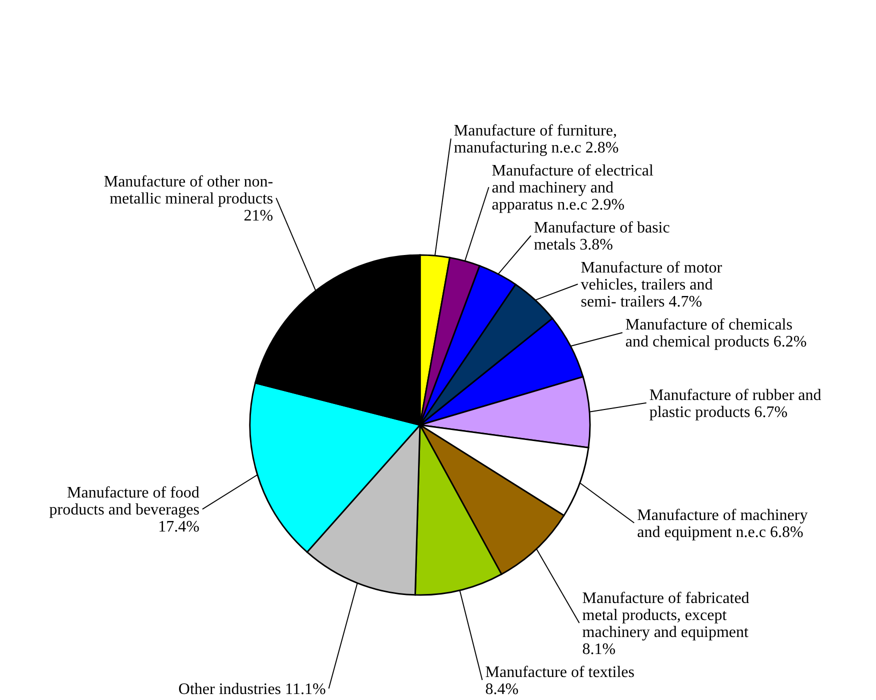  Describe the element at coordinates (536, 139) in the screenshot. I see `slice-label: Manufacture of furniture, manufacturing n.e.c 2.8%` at that location.